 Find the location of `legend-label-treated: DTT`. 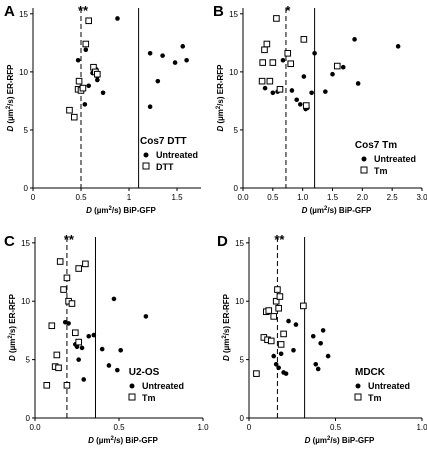

legend-label-treated: DTT is located at coordinates (165, 167).